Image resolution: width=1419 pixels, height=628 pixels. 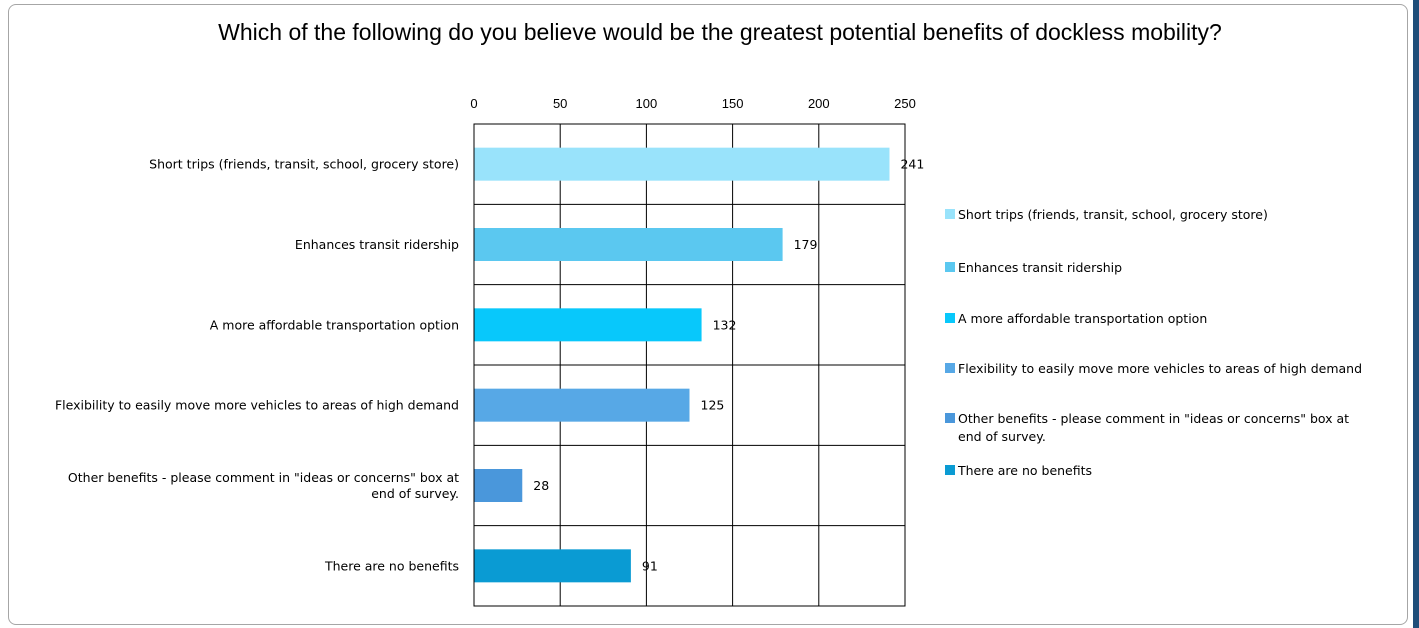 What do you see at coordinates (560, 103) in the screenshot?
I see `x-tick-label: 50` at bounding box center [560, 103].